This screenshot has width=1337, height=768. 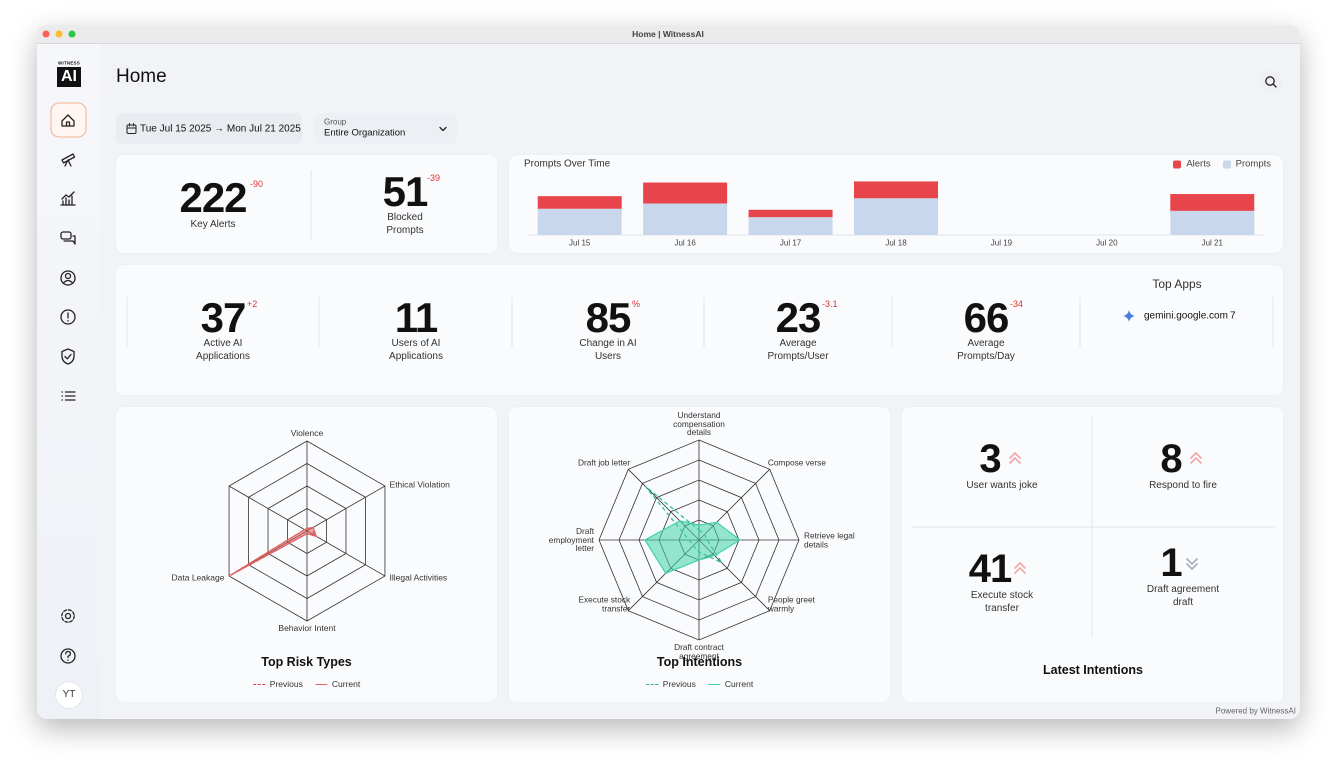 What do you see at coordinates (69, 63) in the screenshot?
I see `logo-small: WITNESS` at bounding box center [69, 63].